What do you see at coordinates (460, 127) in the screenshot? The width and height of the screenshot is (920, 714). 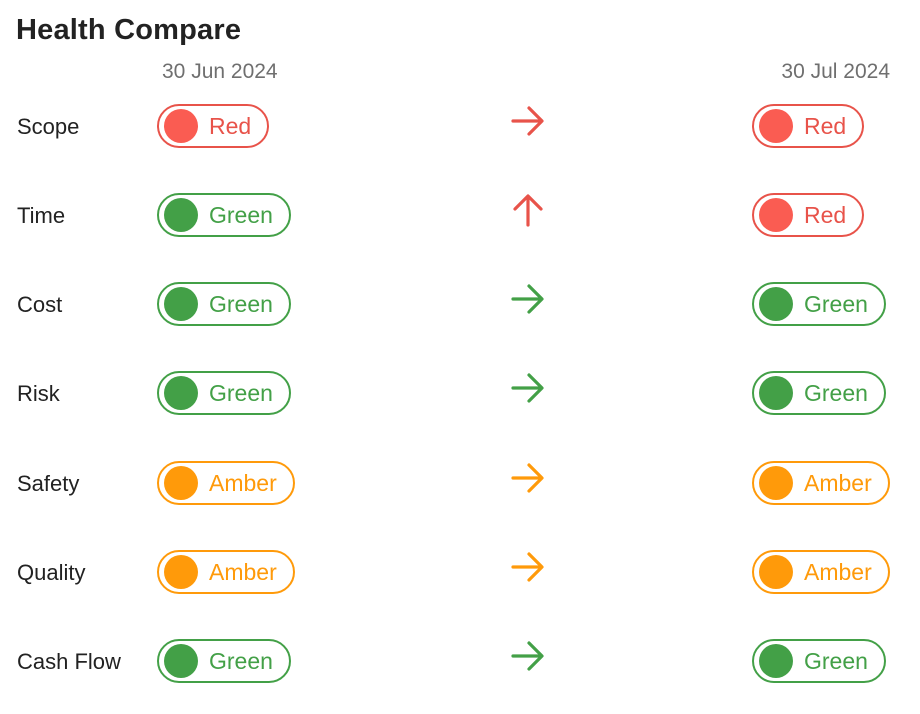 I see `health-row-scope: Scope Red Red` at bounding box center [460, 127].